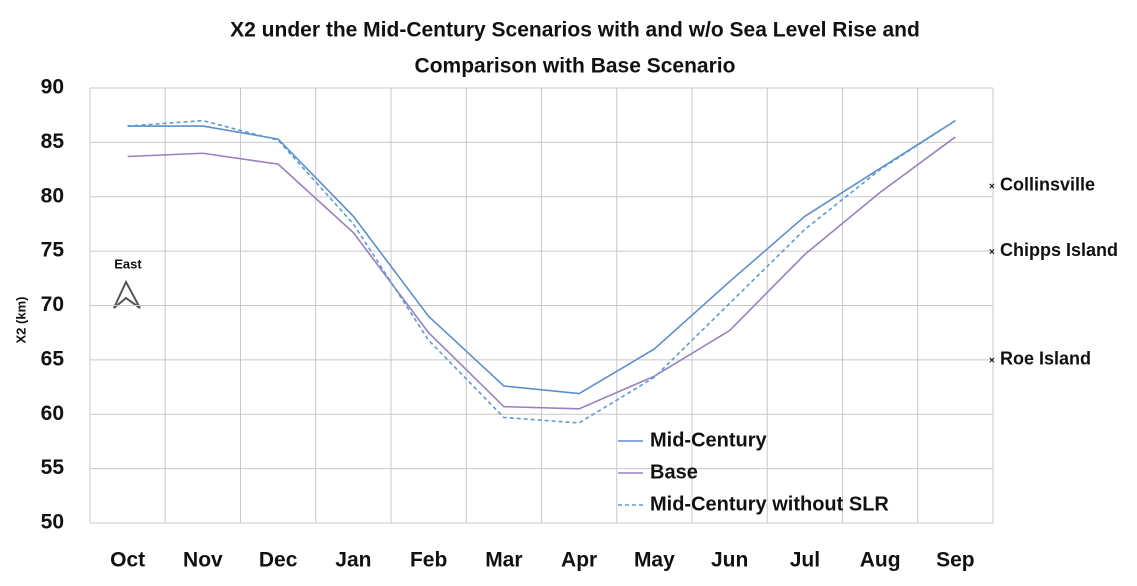 The width and height of the screenshot is (1137, 586). I want to click on y-tick-label: 80, so click(52, 195).